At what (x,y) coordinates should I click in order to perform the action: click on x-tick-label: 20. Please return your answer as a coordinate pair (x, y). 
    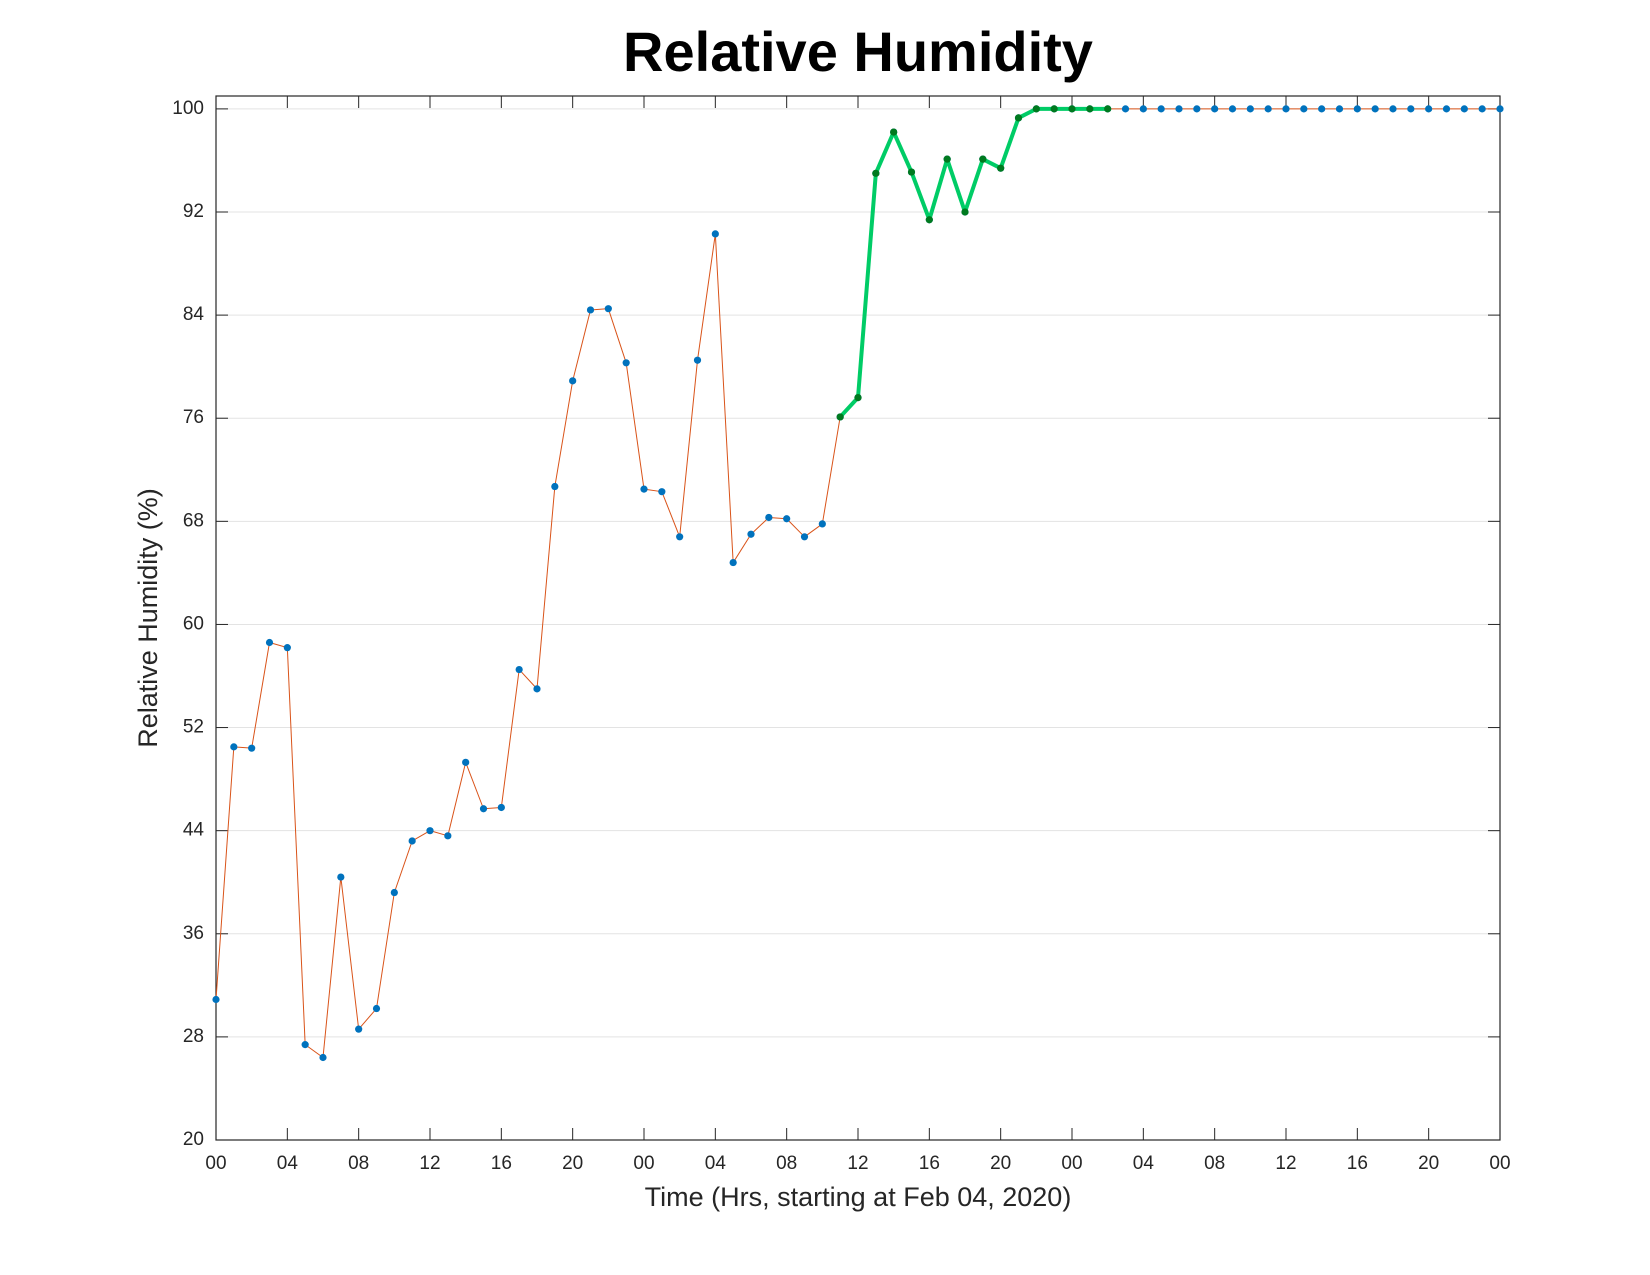
    Looking at the image, I should click on (1428, 1163).